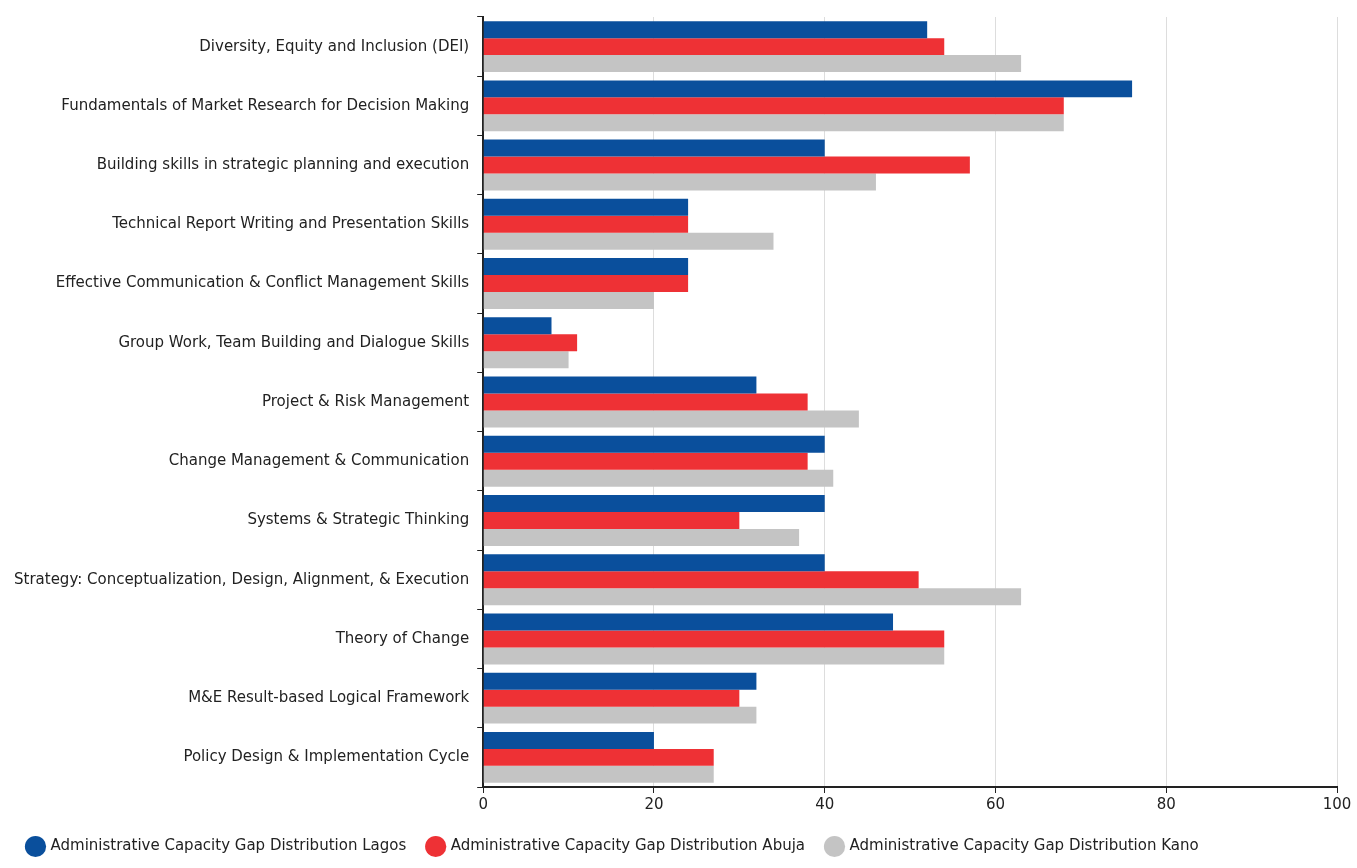 The image size is (1357, 868). I want to click on y-tick-label: Technical Report Writing and Presentation Skills, so click(290, 223).